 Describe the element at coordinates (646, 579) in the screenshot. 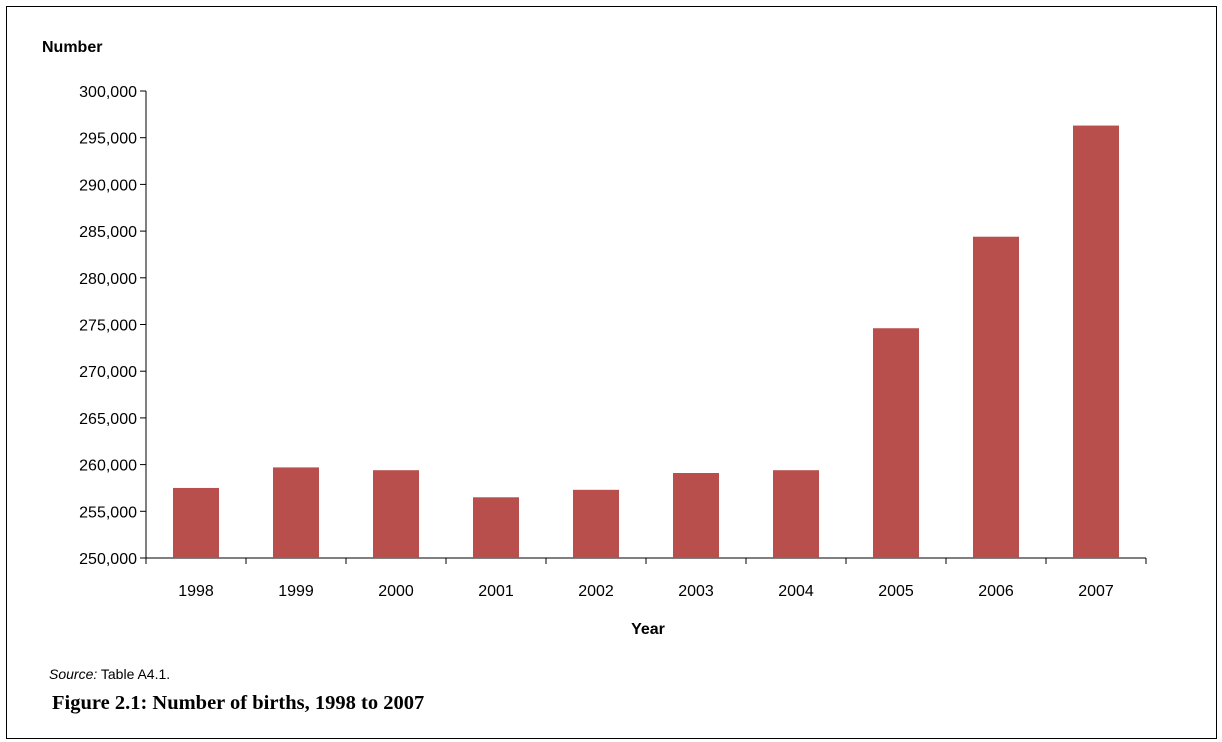

I see `x-ticks: 1998 1999 2000 2001 2002 2003 2004 2005 2006 2007` at that location.